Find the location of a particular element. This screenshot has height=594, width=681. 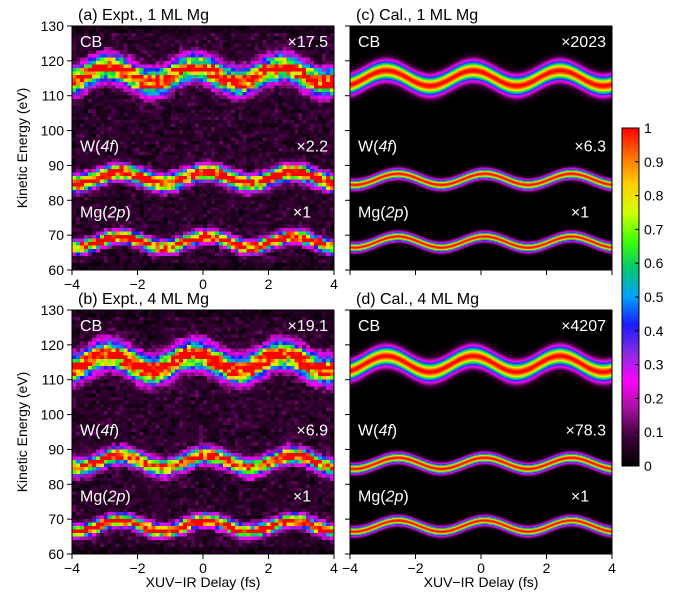

band-scale-factor: ×4207 is located at coordinates (583, 326).